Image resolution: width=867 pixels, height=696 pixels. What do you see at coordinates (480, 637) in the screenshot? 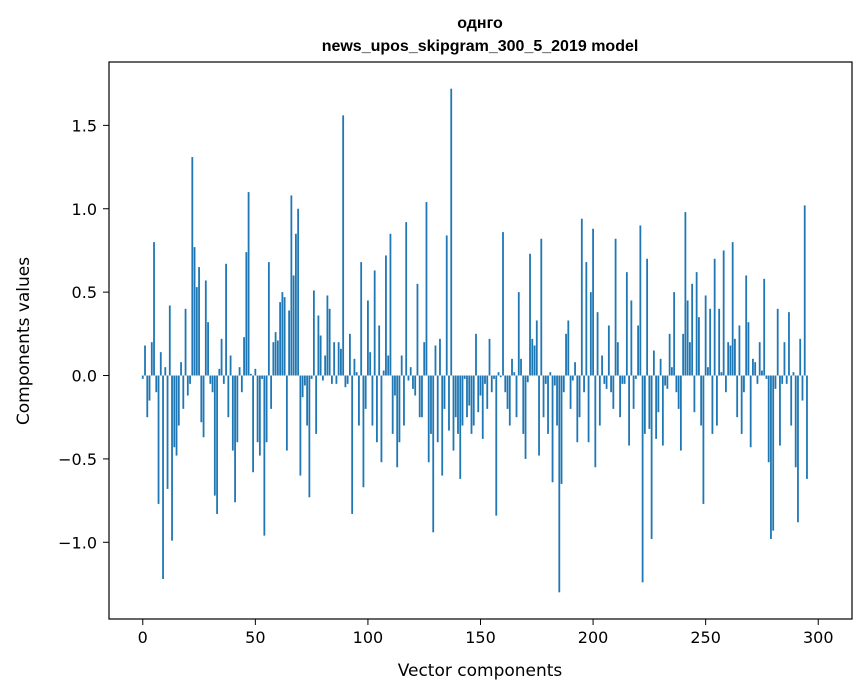
I see `x-tick-label: 150` at bounding box center [480, 637].